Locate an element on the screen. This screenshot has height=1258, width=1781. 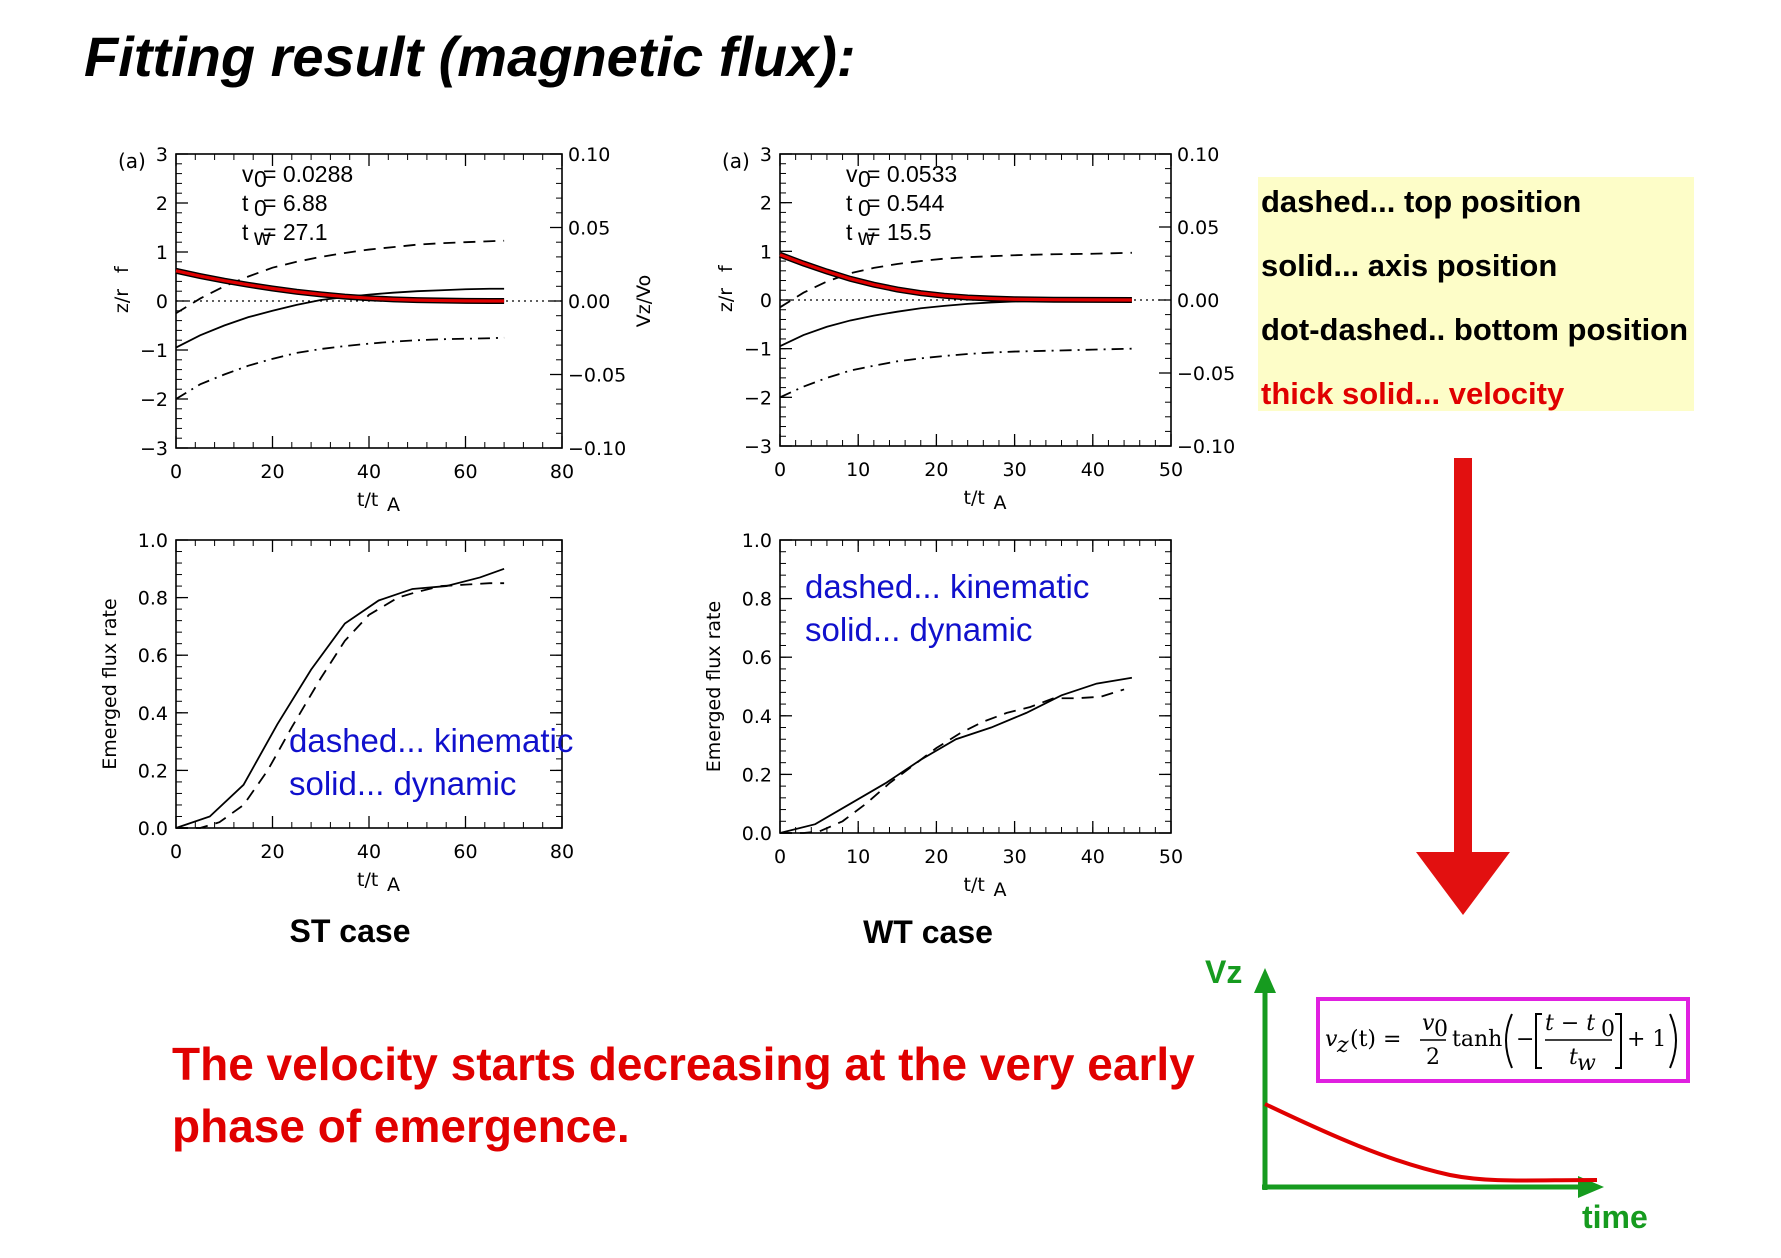
param-value: = 0.0288 is located at coordinates (308, 174).